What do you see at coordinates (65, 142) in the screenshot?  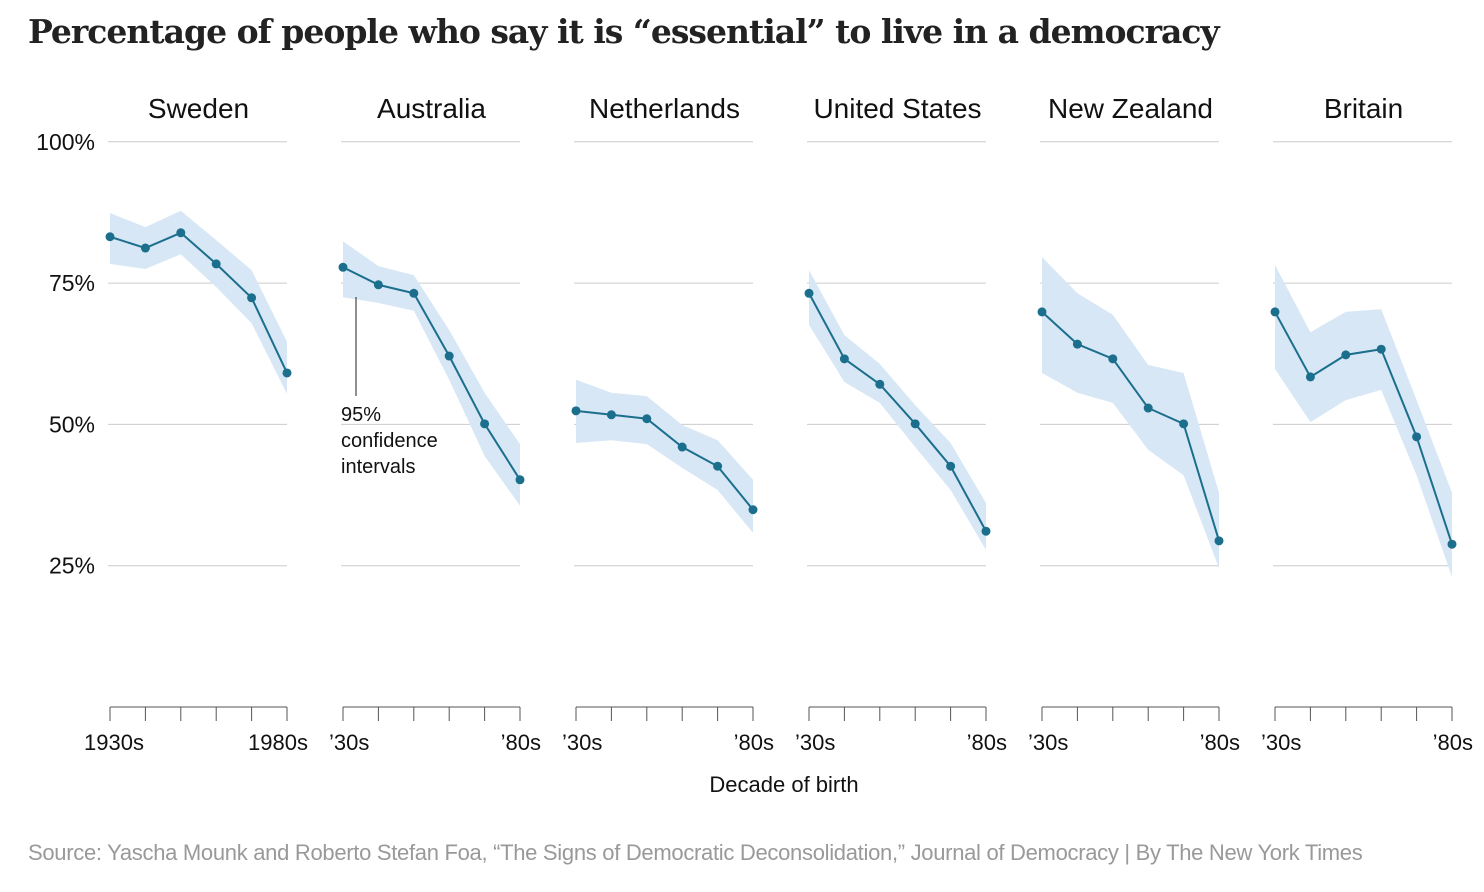 I see `y-tick-label: 100%` at bounding box center [65, 142].